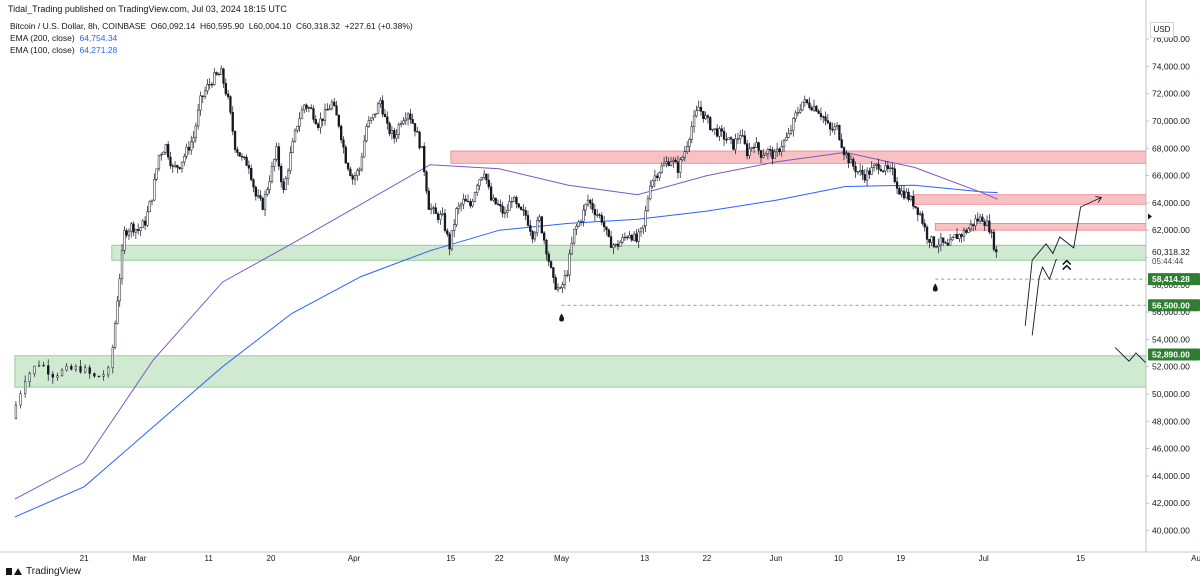 This screenshot has width=1200, height=583. Describe the element at coordinates (211, 38) in the screenshot. I see `ema200-row: EMA (200, close) 64,754.34` at that location.